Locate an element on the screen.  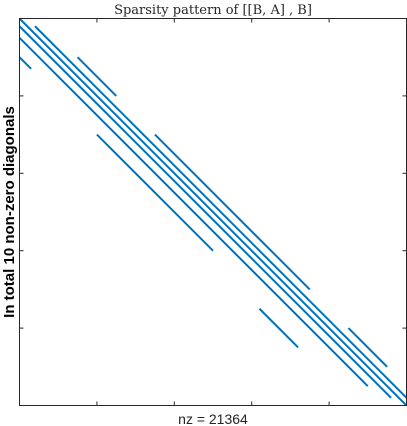
chart-title: Sparsity pattern of [[B, A] , B] is located at coordinates (213, 10).